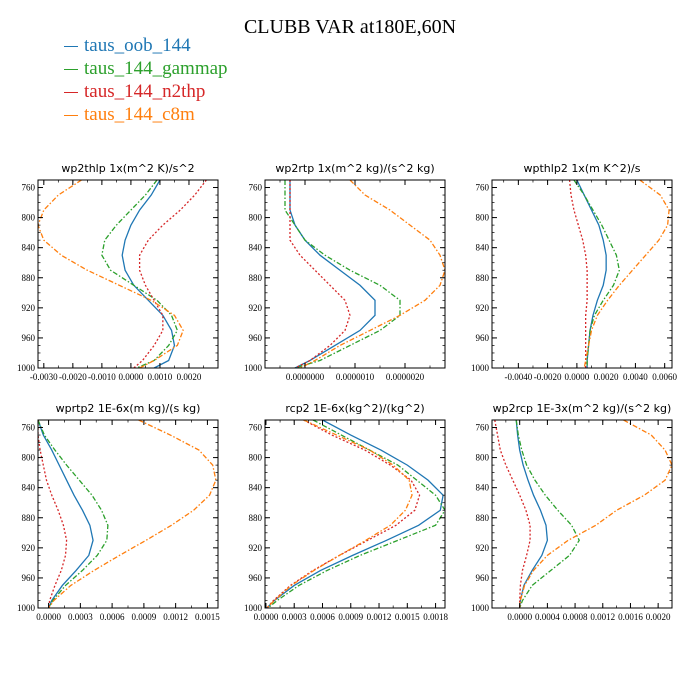  I want to click on figure-title: CLUBB VAR at180E,60N, so click(350, 27).